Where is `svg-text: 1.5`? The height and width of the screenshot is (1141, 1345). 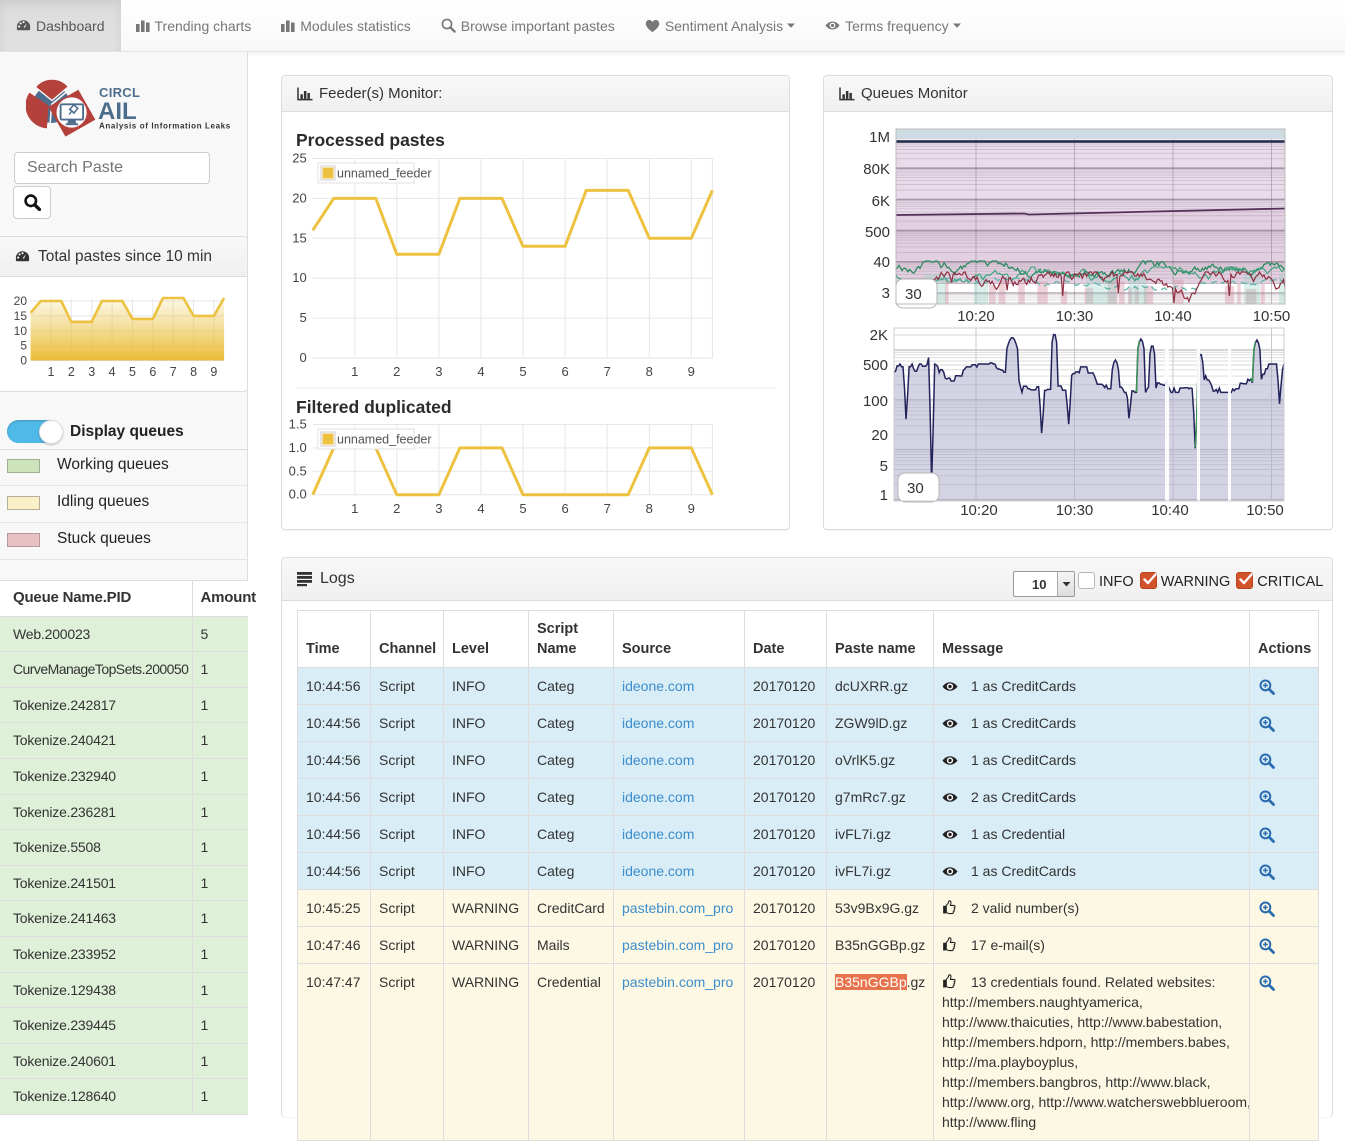 svg-text: 1.5 is located at coordinates (298, 424).